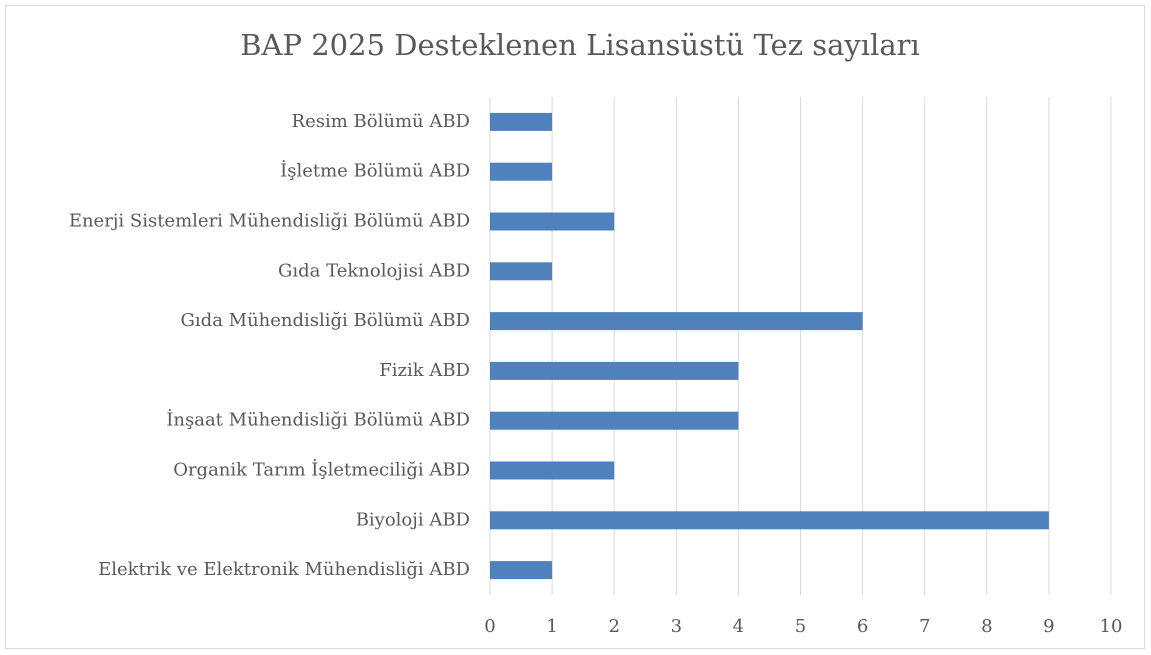 The height and width of the screenshot is (655, 1151). What do you see at coordinates (321, 469) in the screenshot?
I see `y-tick-label: Organik Tarım İşletmeciliği ABD` at bounding box center [321, 469].